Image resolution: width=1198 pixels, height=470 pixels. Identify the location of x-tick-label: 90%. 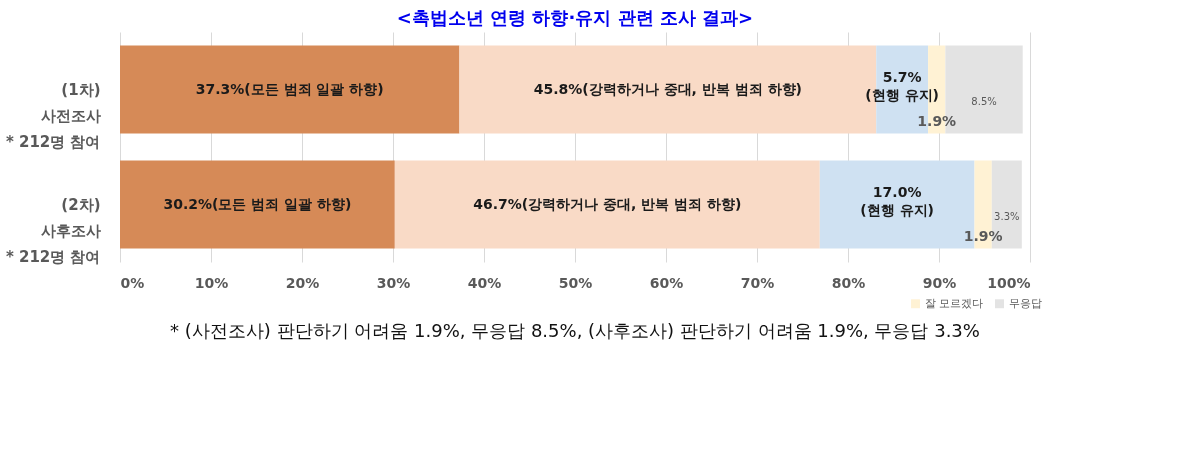
(939, 282).